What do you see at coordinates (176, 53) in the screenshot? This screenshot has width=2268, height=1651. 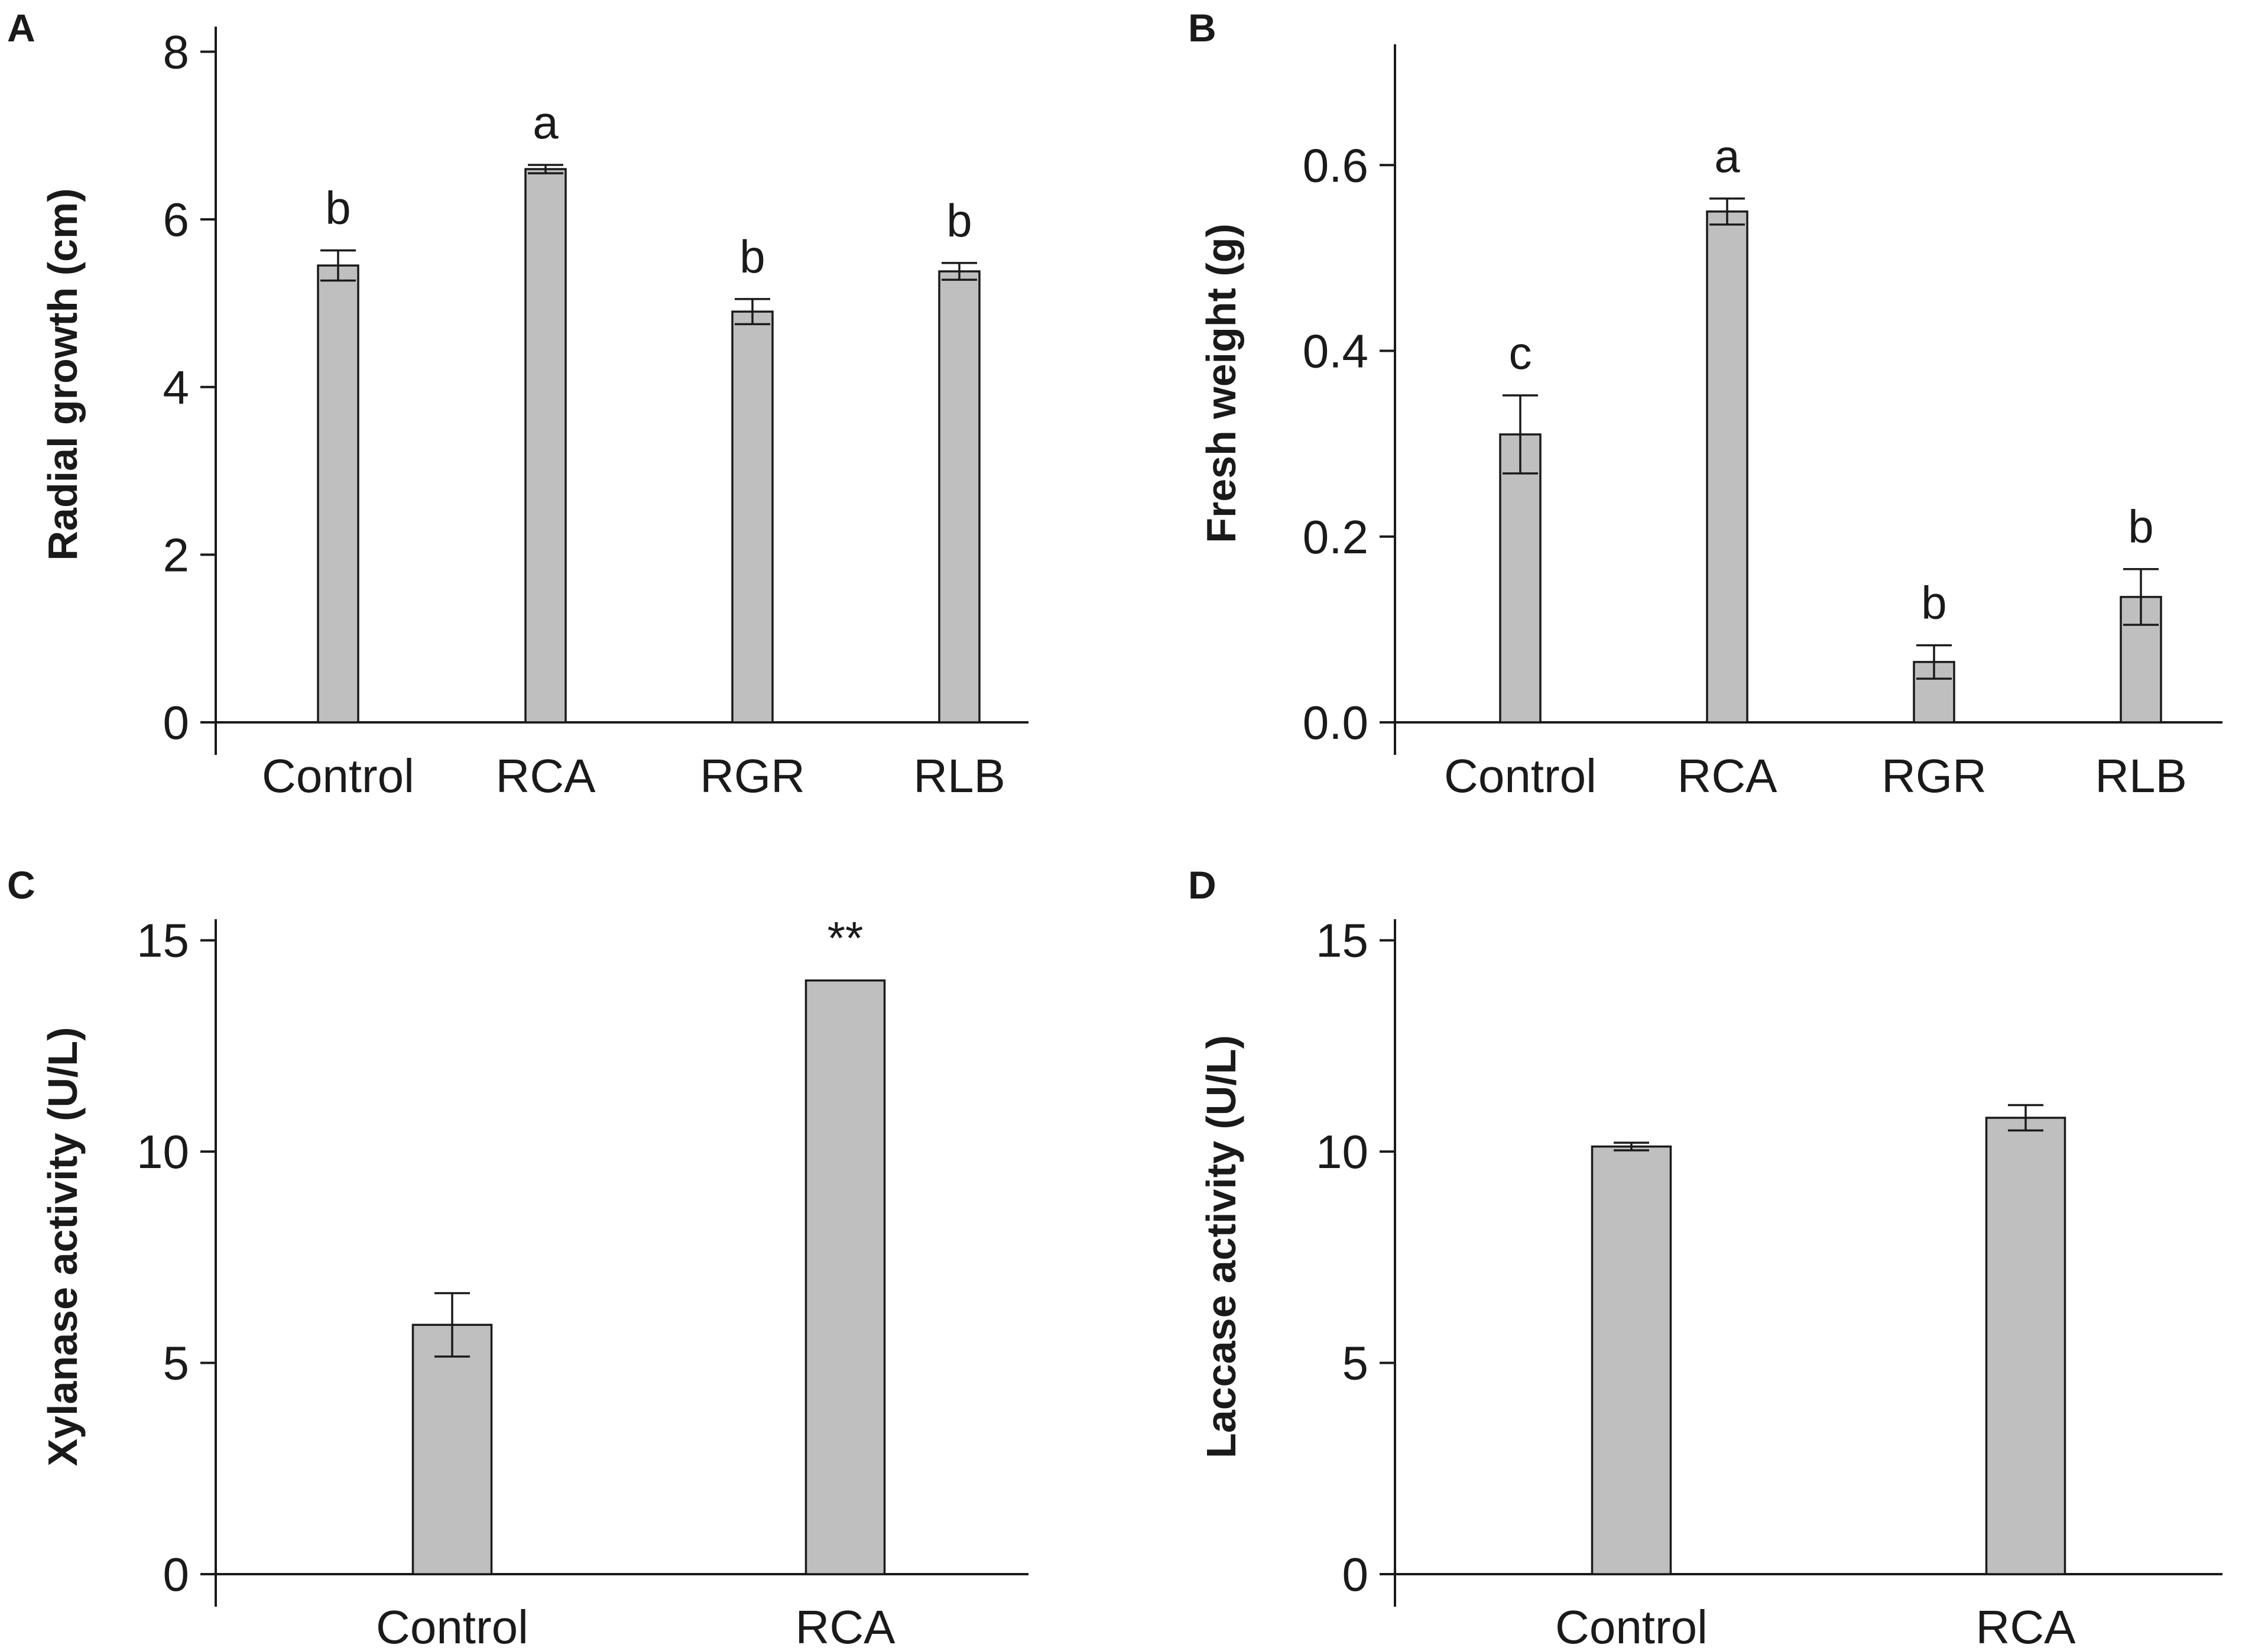 I see `y-tick-label: 8` at bounding box center [176, 53].